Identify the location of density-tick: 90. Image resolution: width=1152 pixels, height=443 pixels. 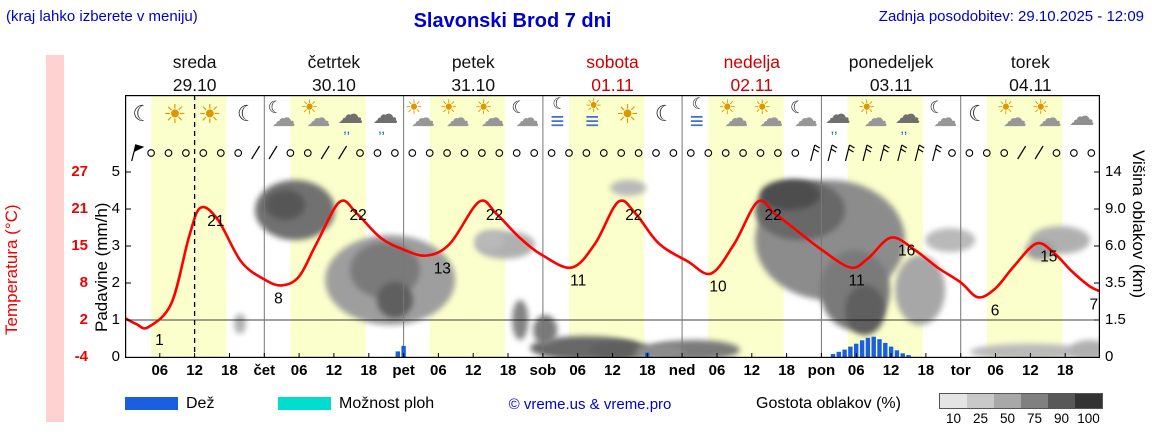
(1061, 418).